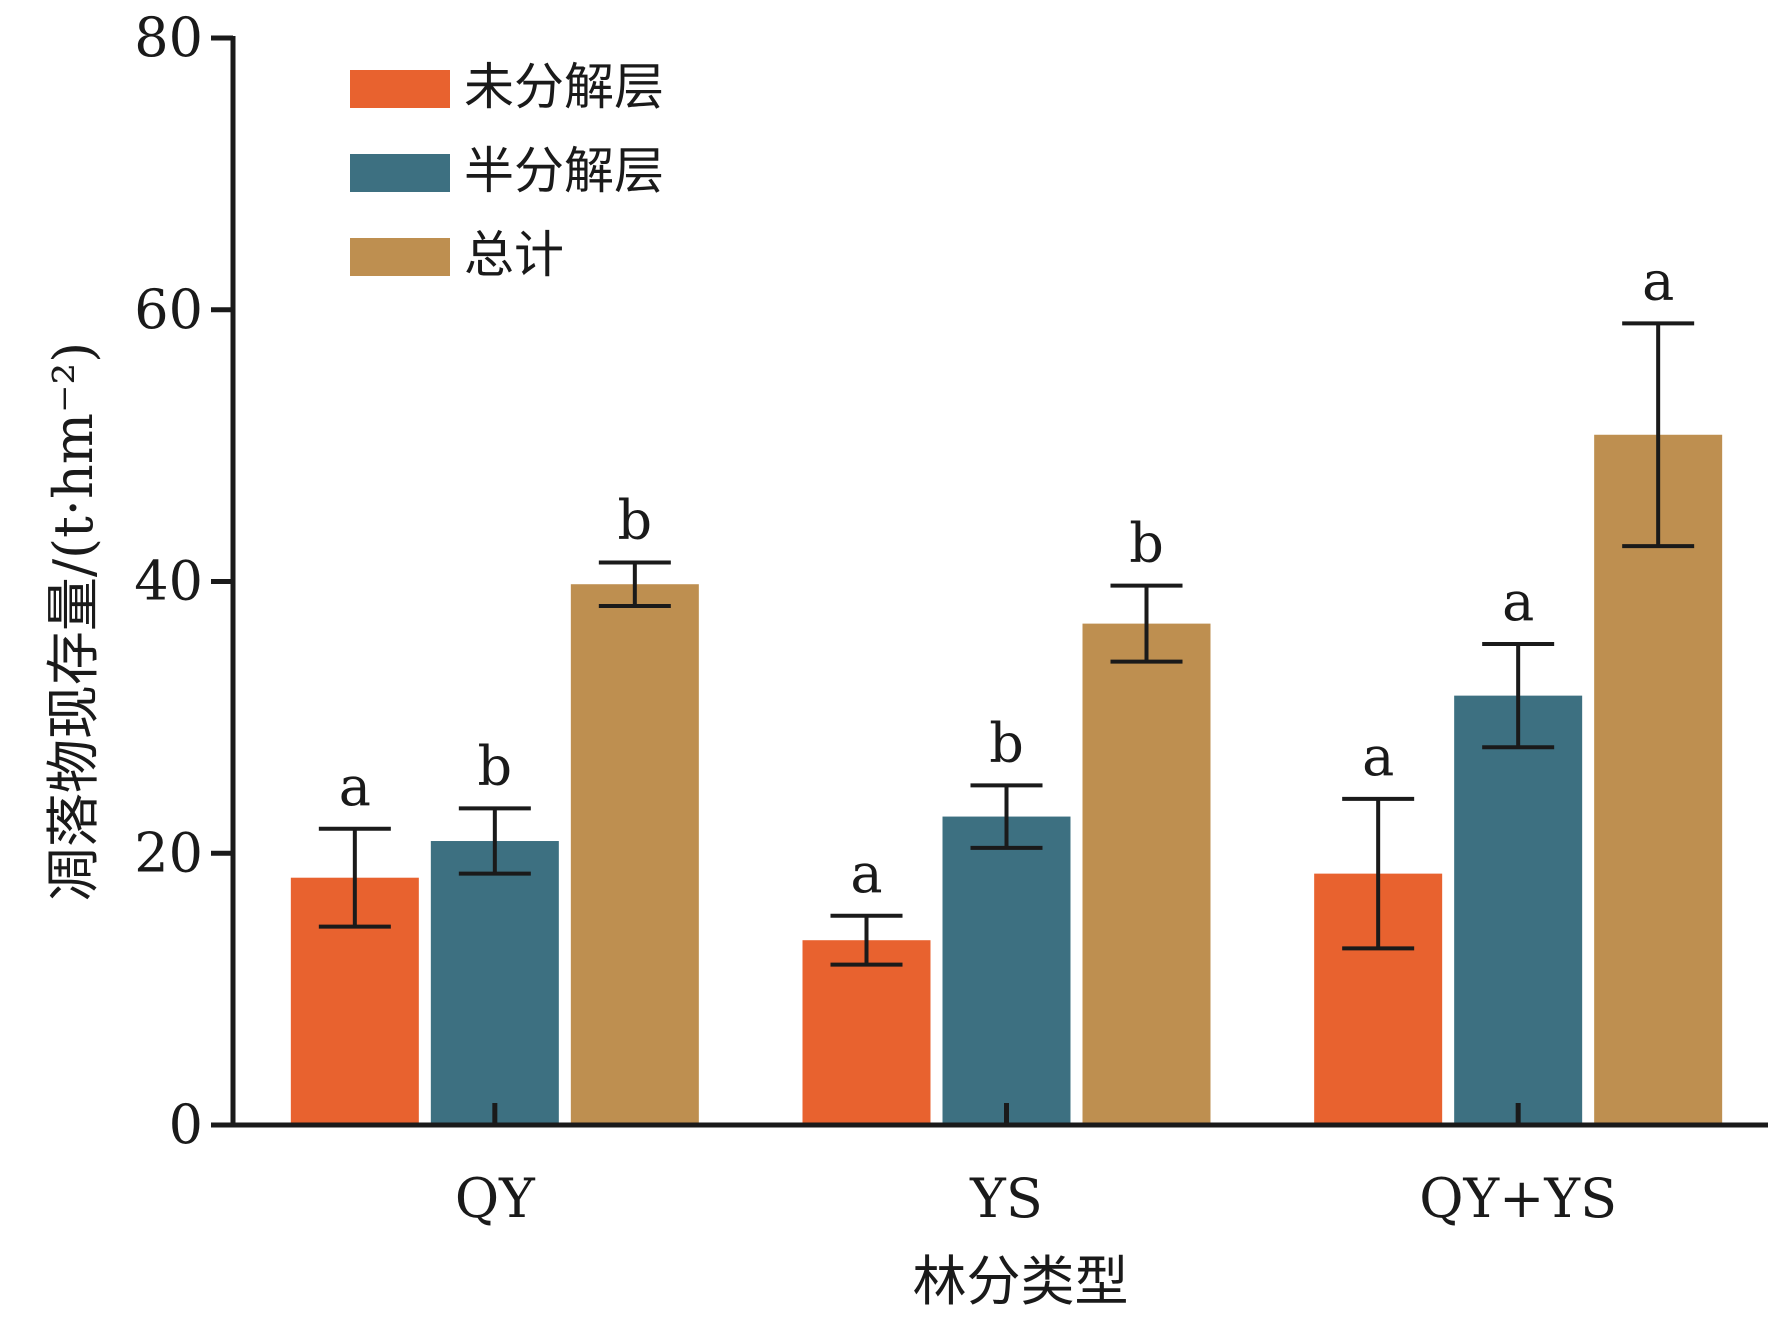 This screenshot has height=1328, width=1782. I want to click on y-ticks-group: 0 20 40 60 80, so click(183, 581).